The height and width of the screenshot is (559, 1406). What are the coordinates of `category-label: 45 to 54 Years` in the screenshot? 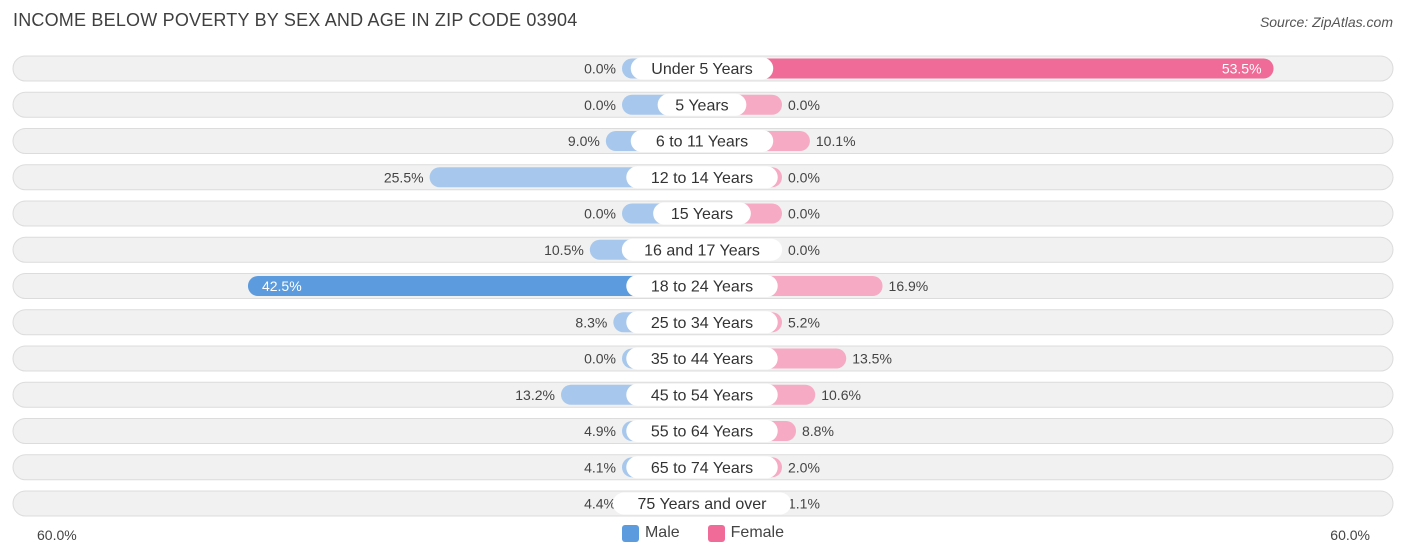 It's located at (702, 395).